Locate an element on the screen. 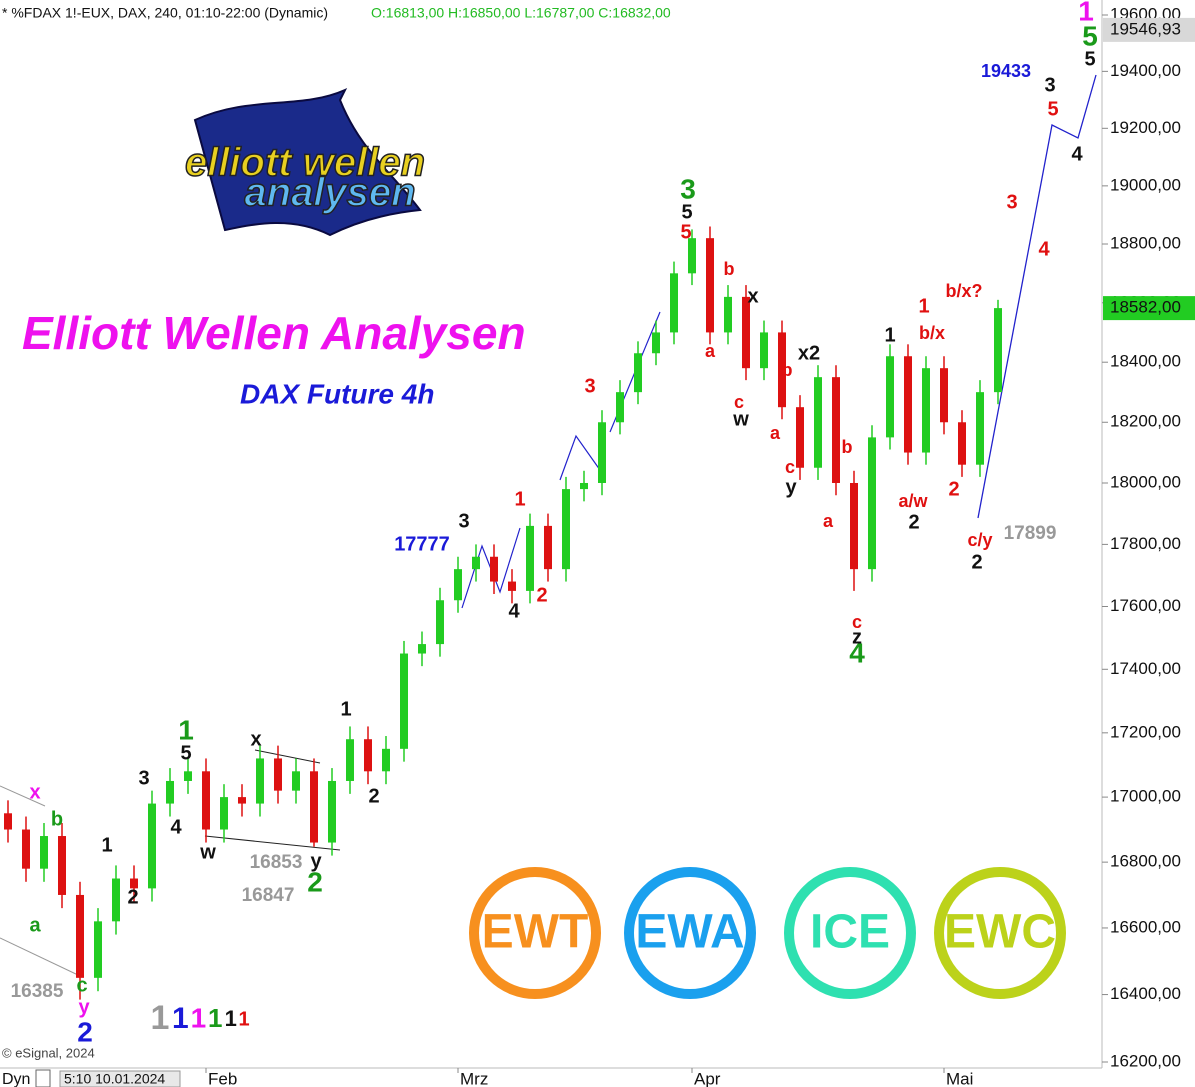  y-tick-label: 17800,00 is located at coordinates (1145, 543).